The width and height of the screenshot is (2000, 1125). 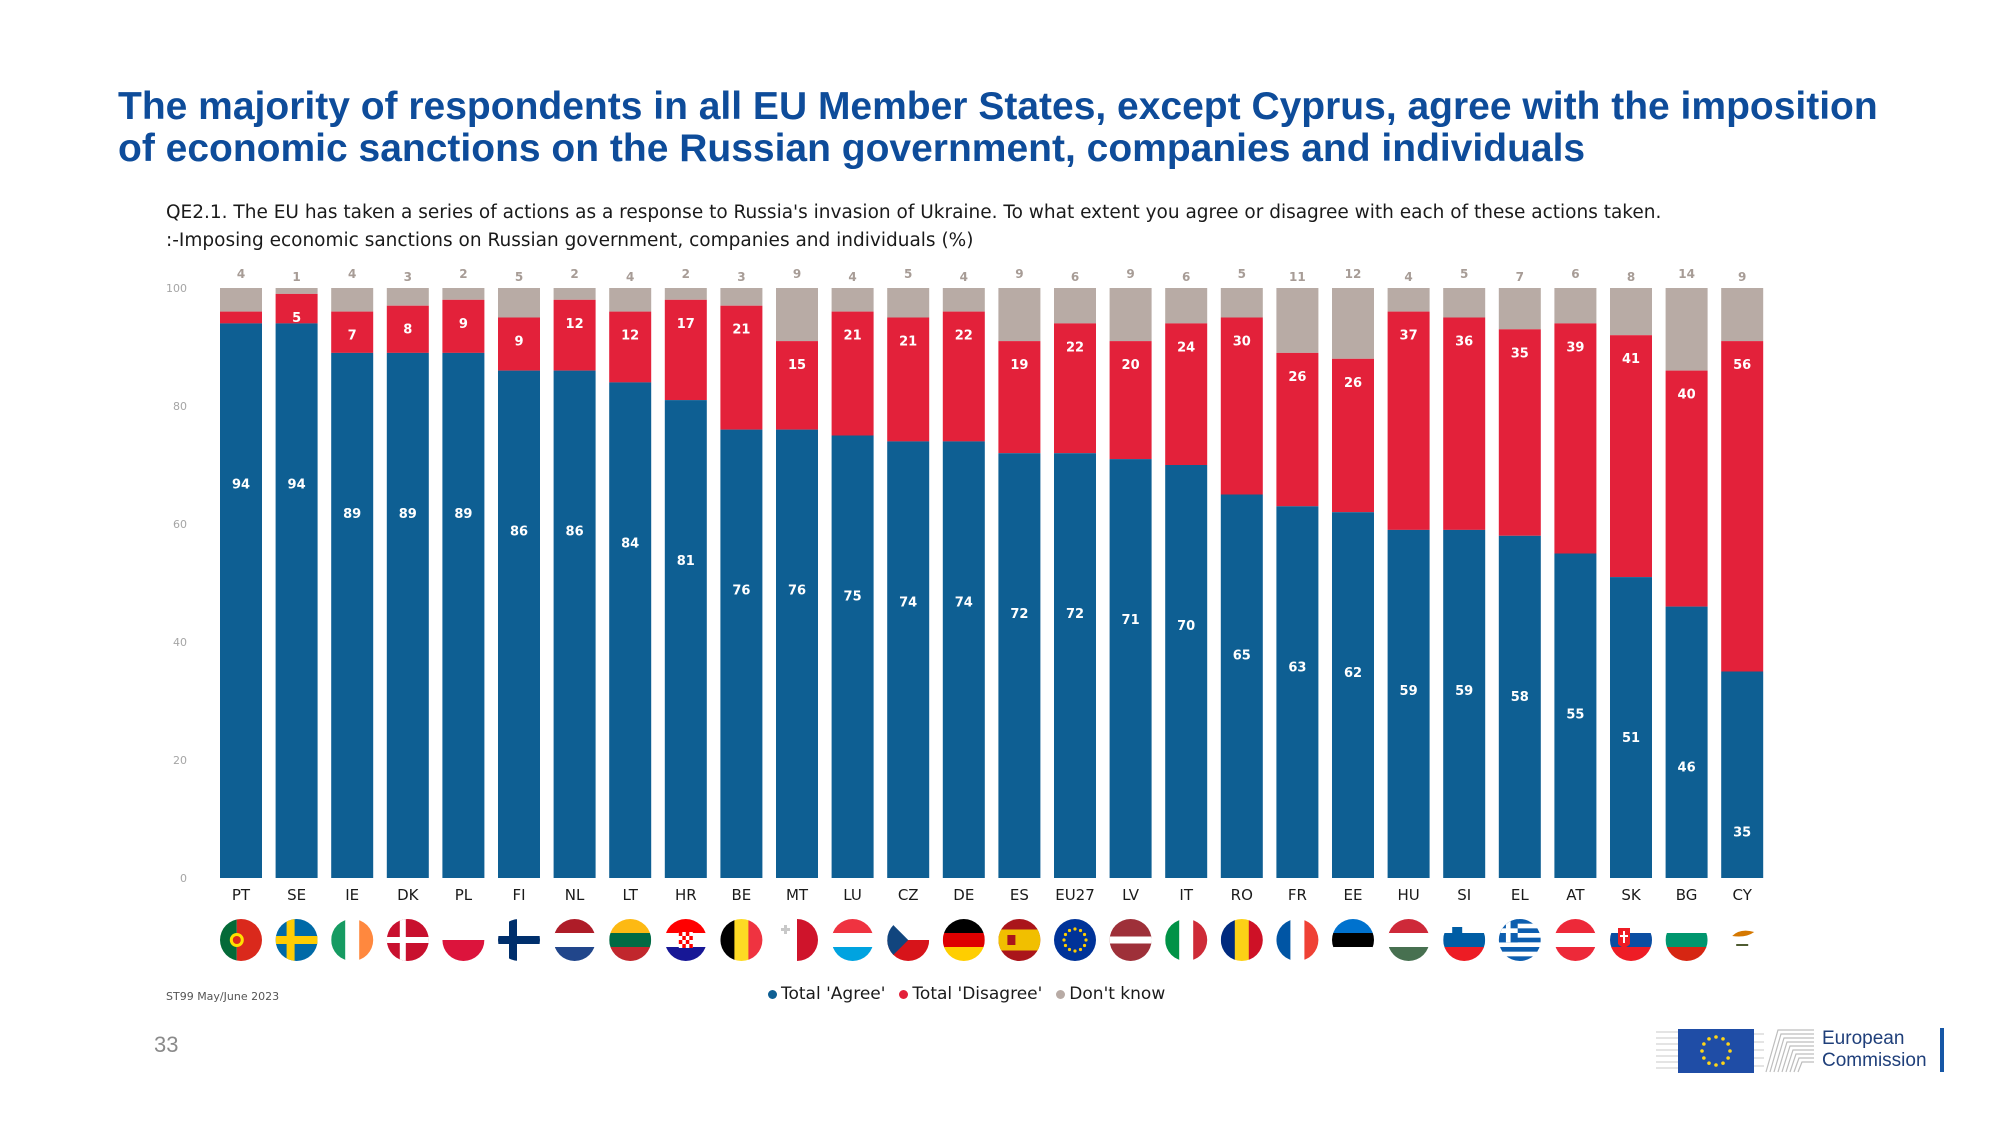 What do you see at coordinates (1742, 833) in the screenshot?
I see `data-label-agree: 35` at bounding box center [1742, 833].